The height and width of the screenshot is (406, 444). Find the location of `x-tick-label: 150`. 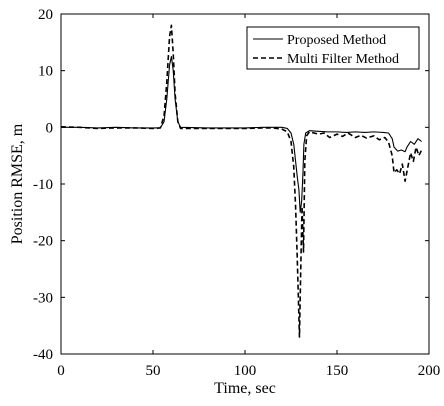

x-tick-label: 150 is located at coordinates (337, 371).